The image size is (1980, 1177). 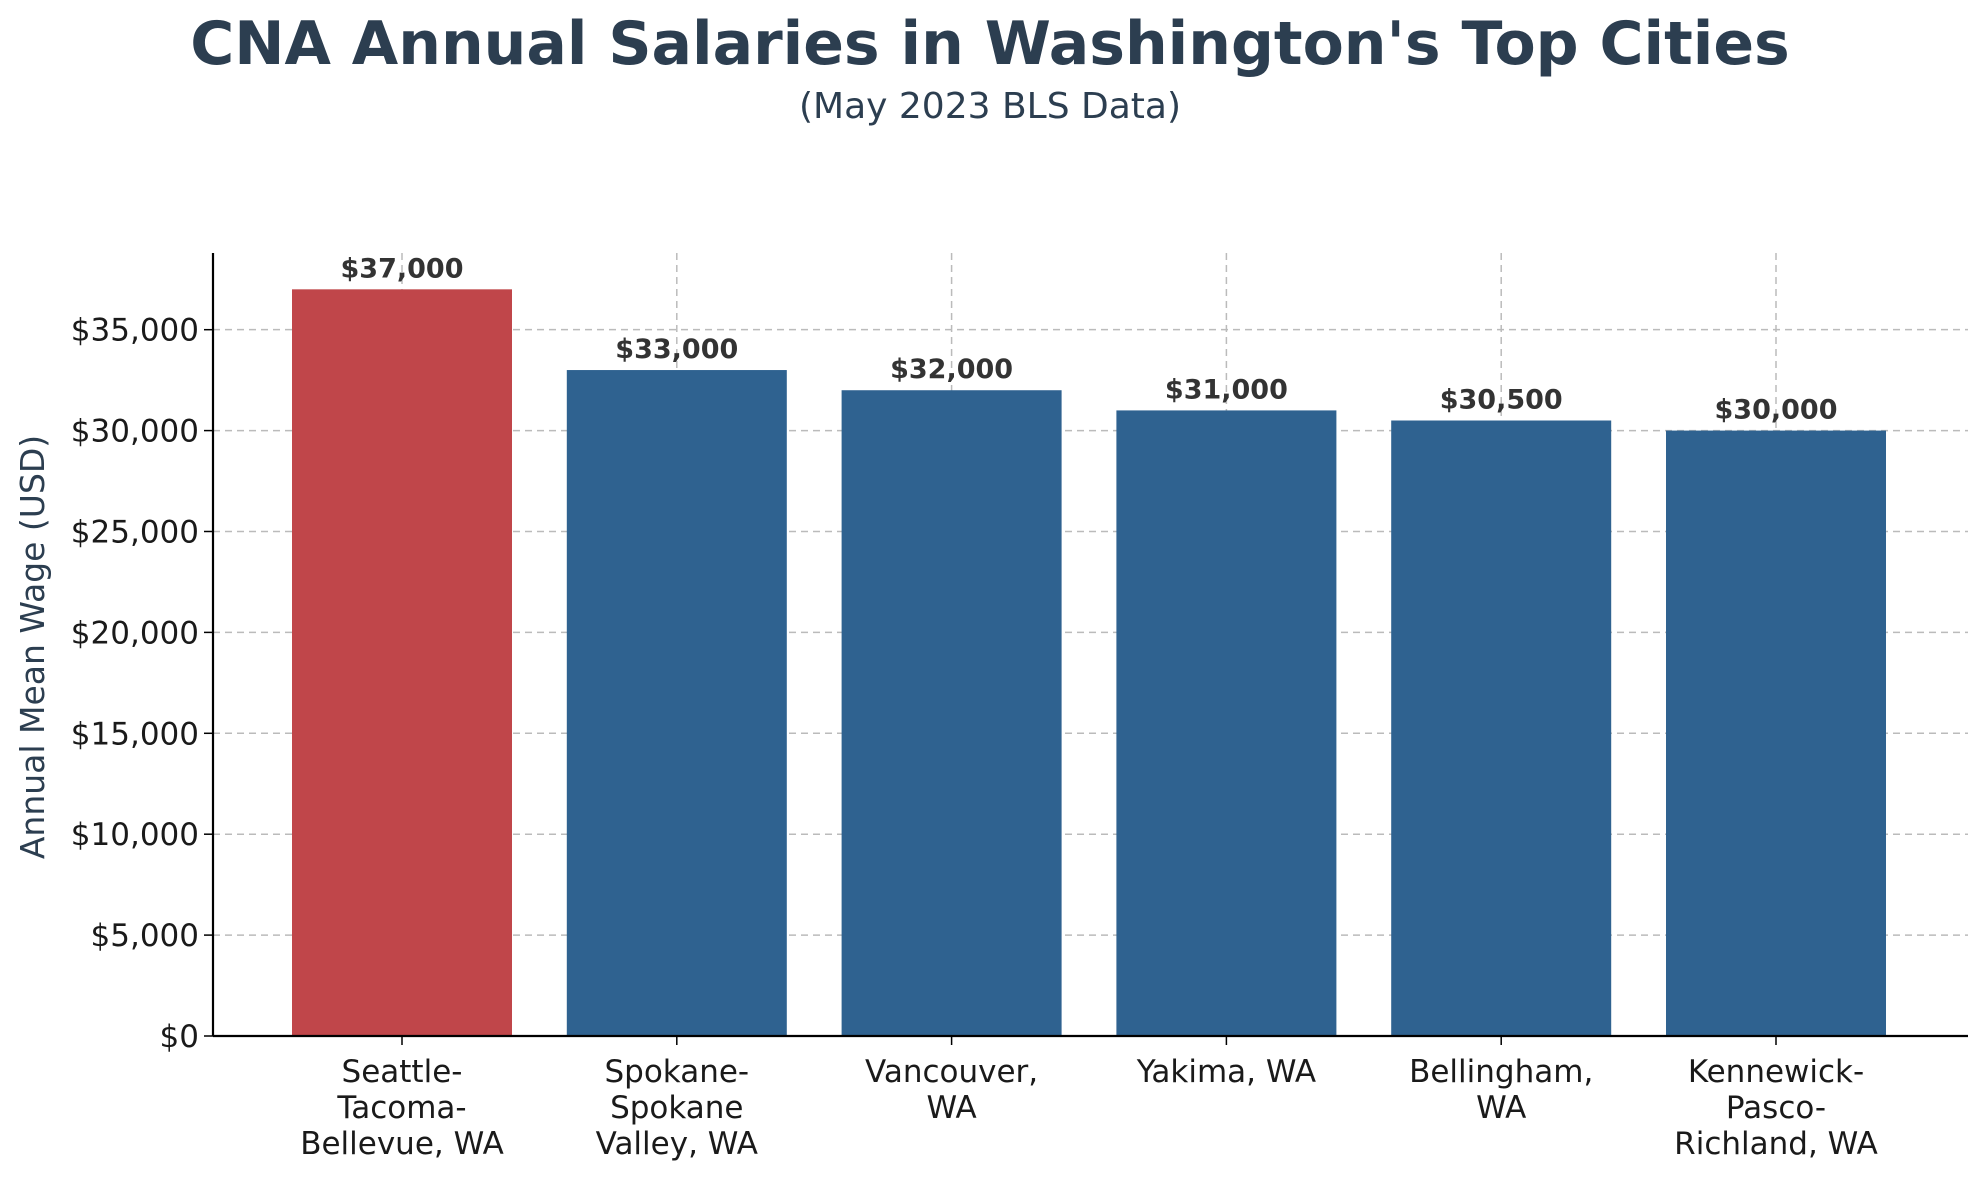 What do you see at coordinates (1776, 410) in the screenshot?
I see `bar-value-label: $30,000` at bounding box center [1776, 410].